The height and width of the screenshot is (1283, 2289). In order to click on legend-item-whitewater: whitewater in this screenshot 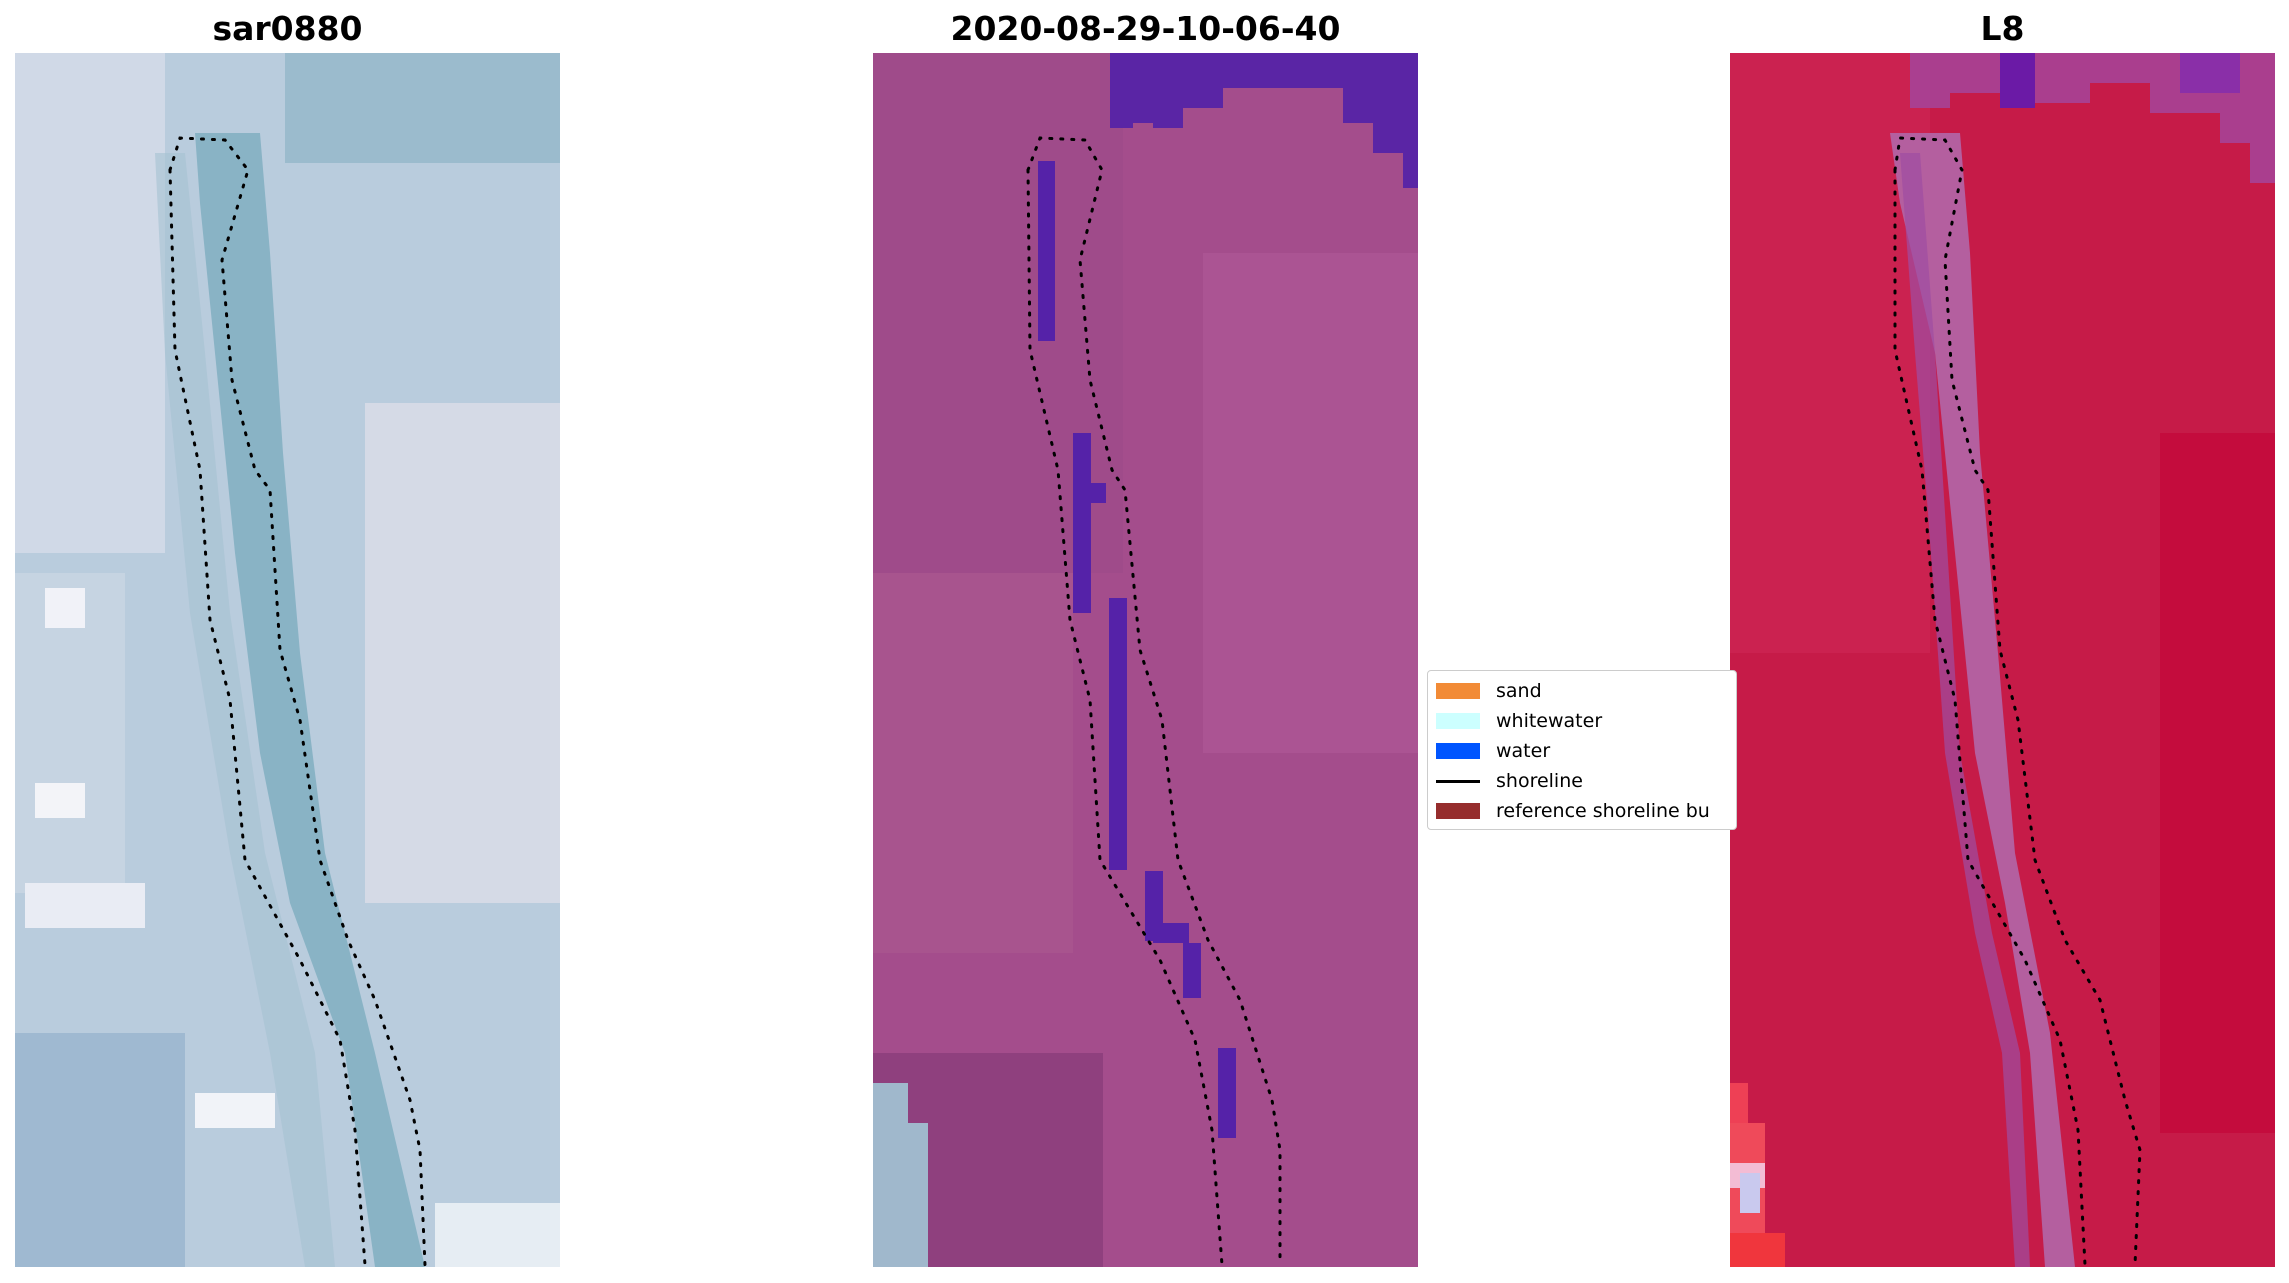, I will do `click(1582, 720)`.